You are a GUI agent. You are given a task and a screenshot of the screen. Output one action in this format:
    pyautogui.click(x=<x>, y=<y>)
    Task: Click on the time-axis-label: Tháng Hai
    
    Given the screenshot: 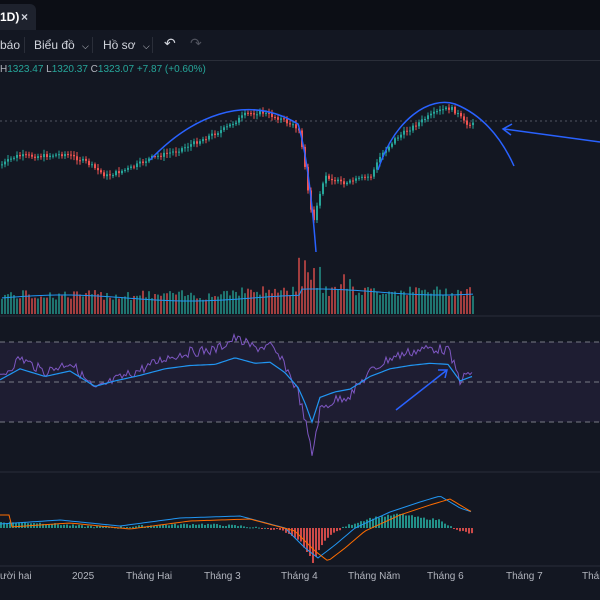 What is the action you would take?
    pyautogui.click(x=149, y=576)
    